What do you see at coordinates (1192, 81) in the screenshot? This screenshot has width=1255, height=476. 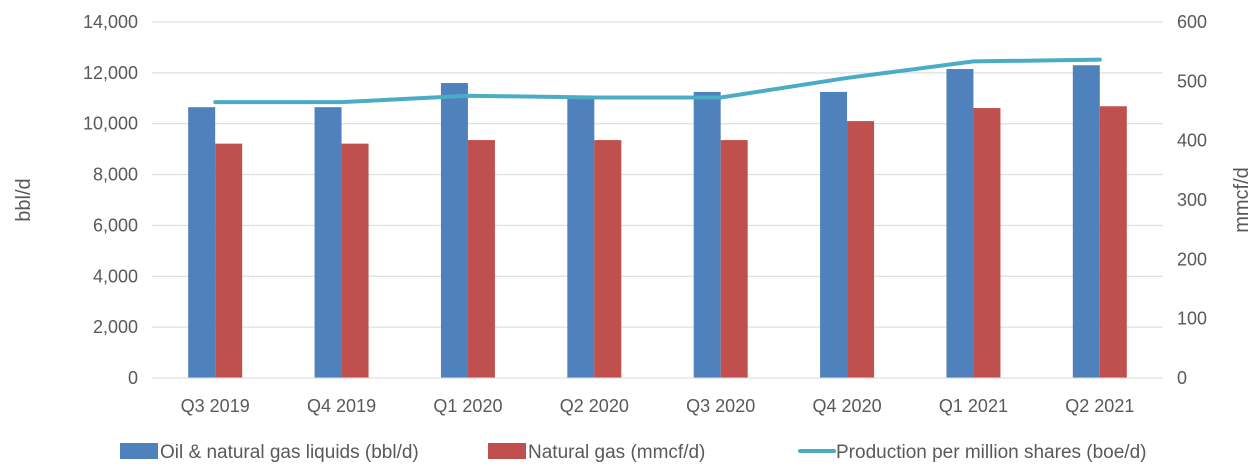 I see `y2-tick-label: 500` at bounding box center [1192, 81].